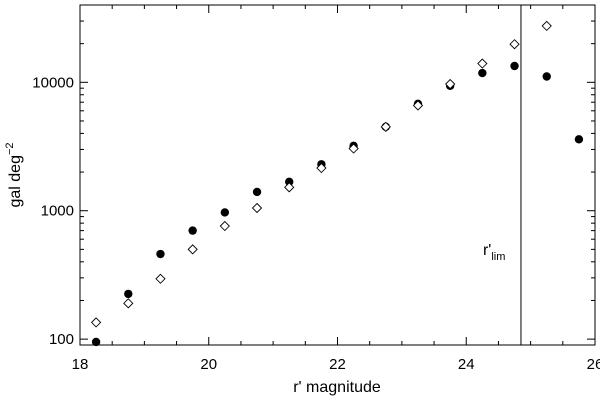 The height and width of the screenshot is (410, 600). I want to click on y-axis-title: gal deg−2, so click(14, 174).